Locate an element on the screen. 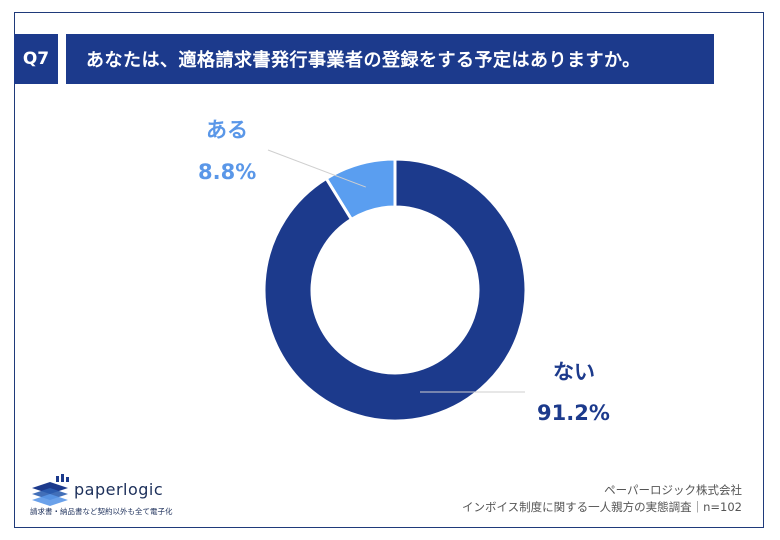 The width and height of the screenshot is (780, 540). logo-tagline: 請求書・納品書など契約以外も全て電子化 is located at coordinates (101, 511).